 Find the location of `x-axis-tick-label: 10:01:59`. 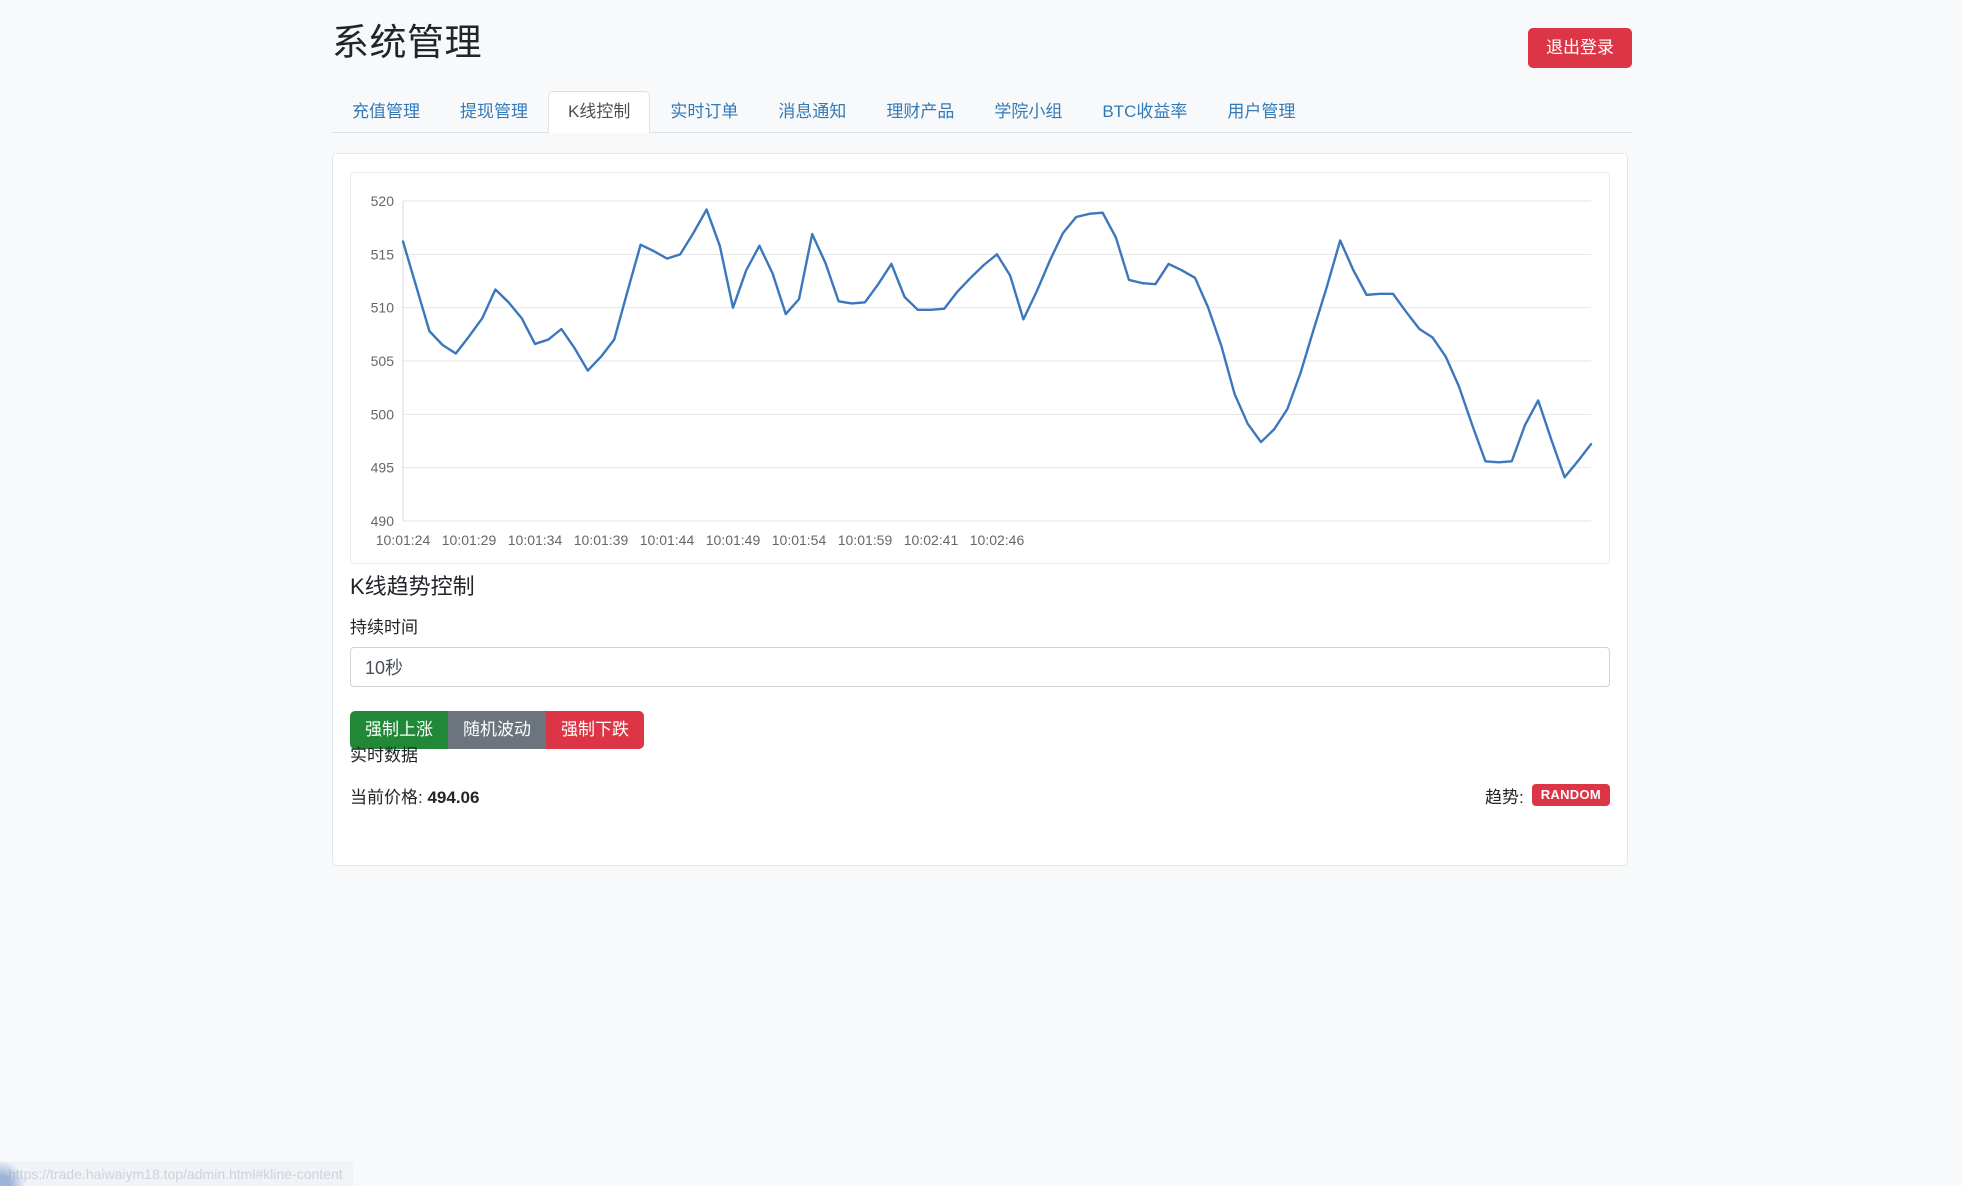

x-axis-tick-label: 10:01:59 is located at coordinates (865, 540).